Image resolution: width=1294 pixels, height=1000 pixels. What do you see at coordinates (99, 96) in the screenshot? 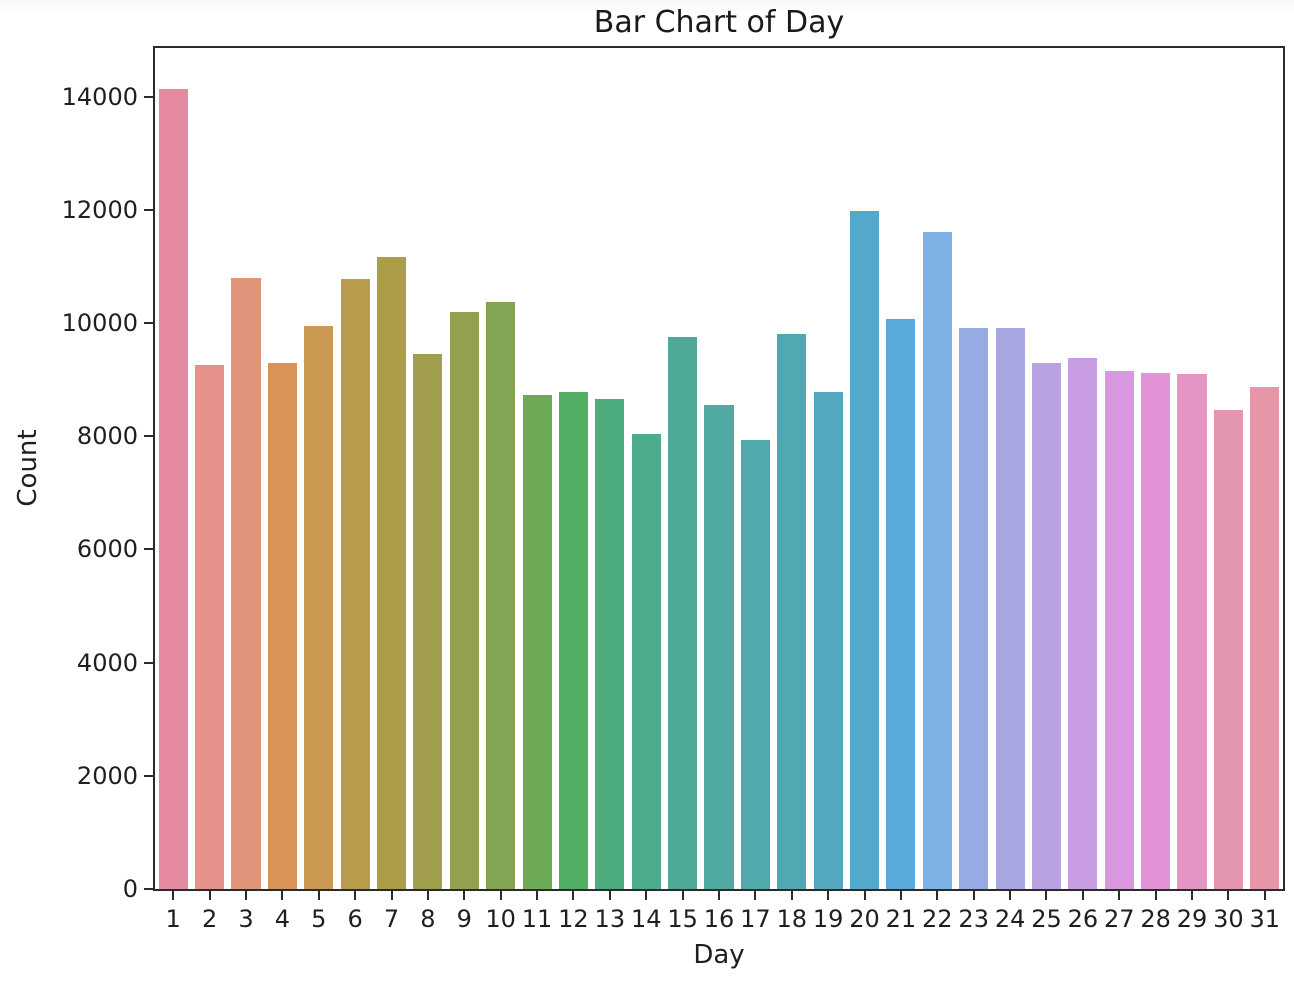
I see `y-tick-label: 14000` at bounding box center [99, 96].